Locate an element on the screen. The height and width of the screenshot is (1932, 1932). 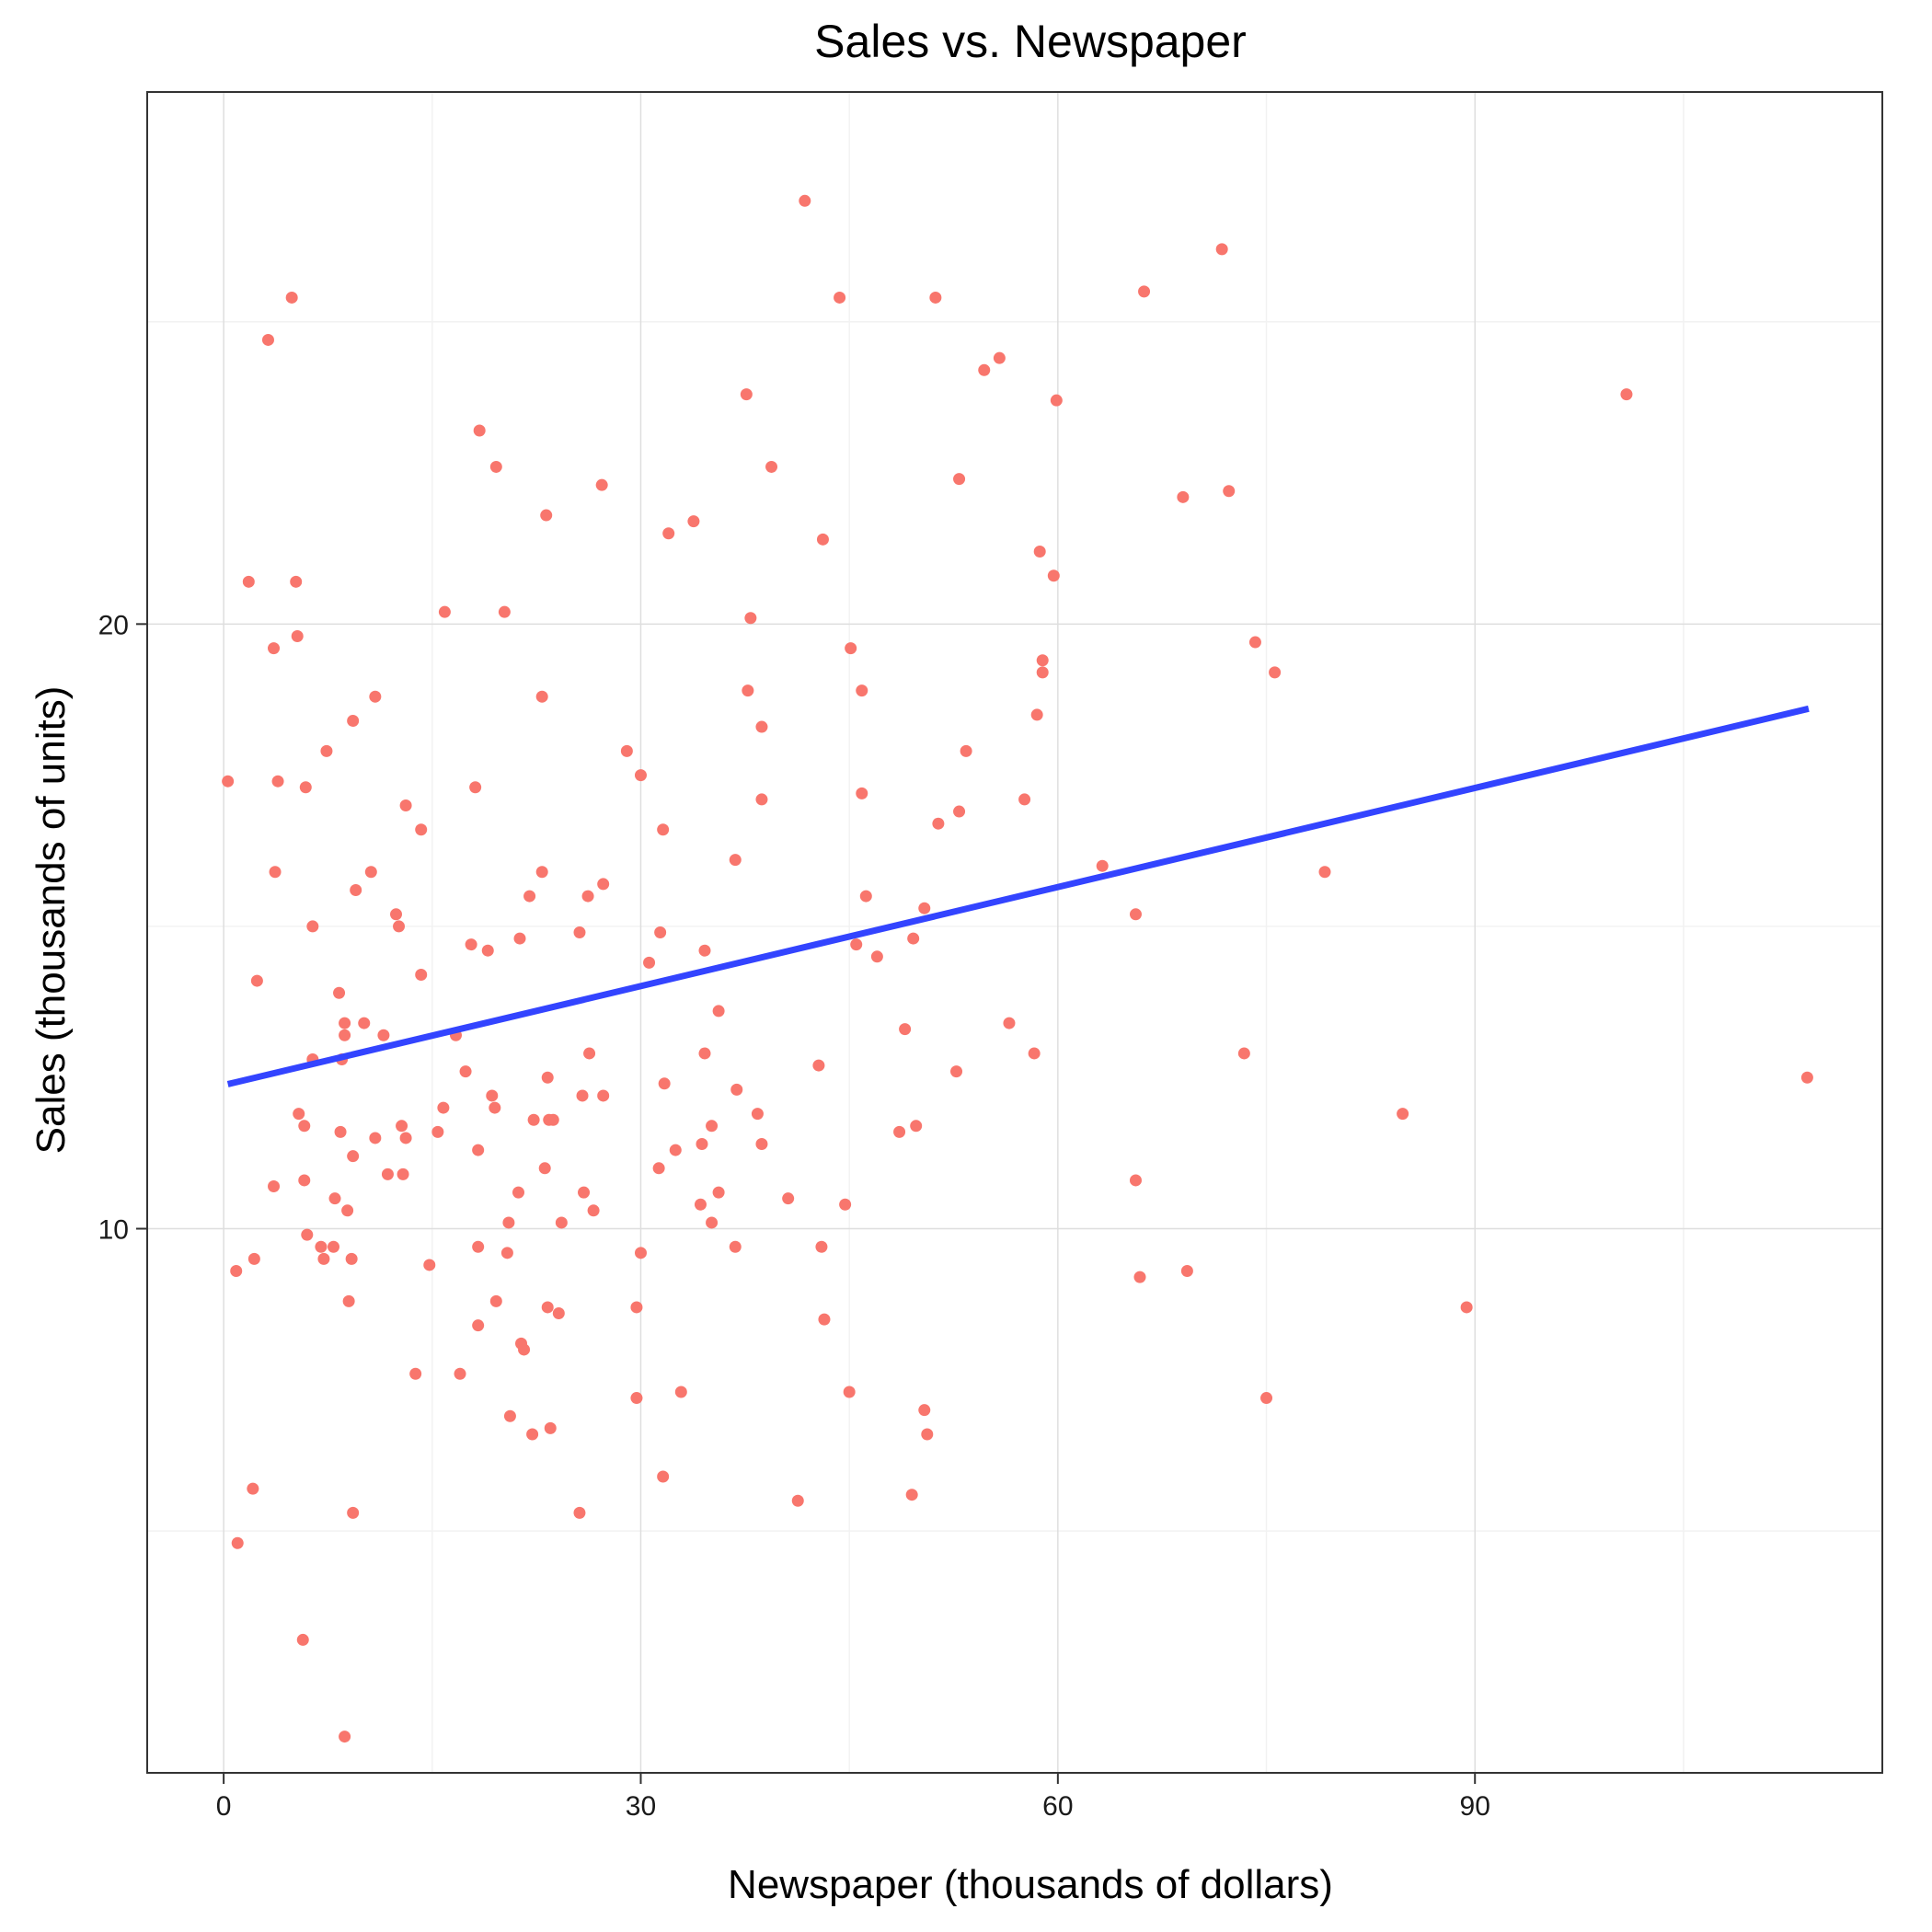
y-tick-label: 10 is located at coordinates (113, 1230).